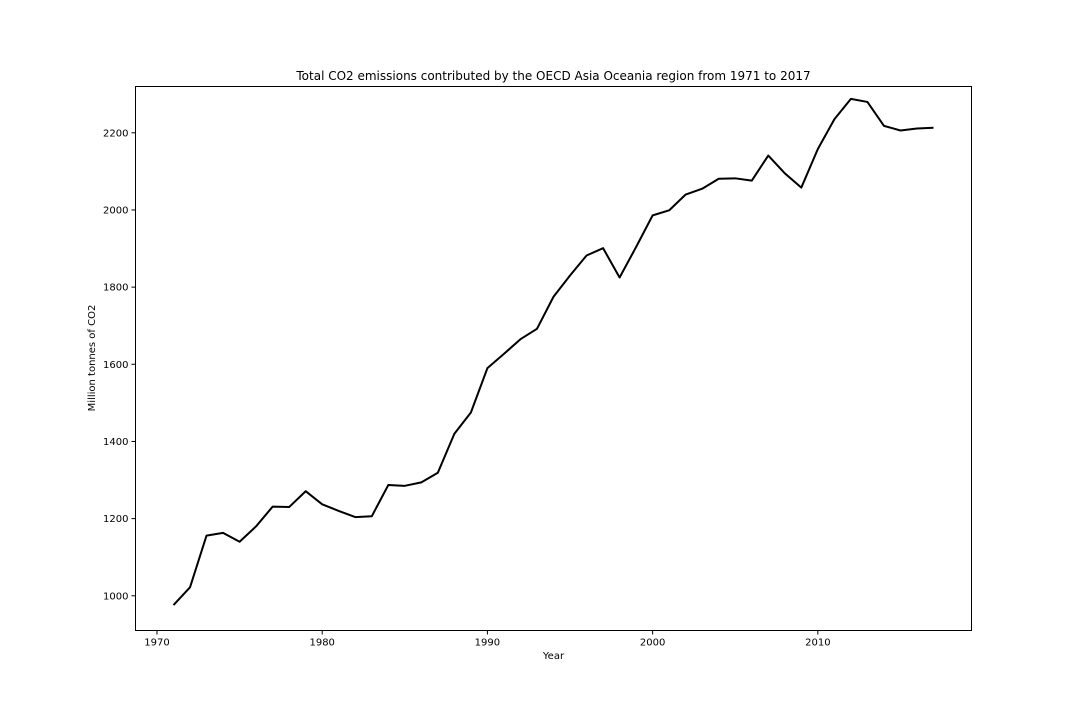 The height and width of the screenshot is (720, 1080). I want to click on x-axis-ticks: 1970 1980 1990 2000 2010, so click(487, 639).